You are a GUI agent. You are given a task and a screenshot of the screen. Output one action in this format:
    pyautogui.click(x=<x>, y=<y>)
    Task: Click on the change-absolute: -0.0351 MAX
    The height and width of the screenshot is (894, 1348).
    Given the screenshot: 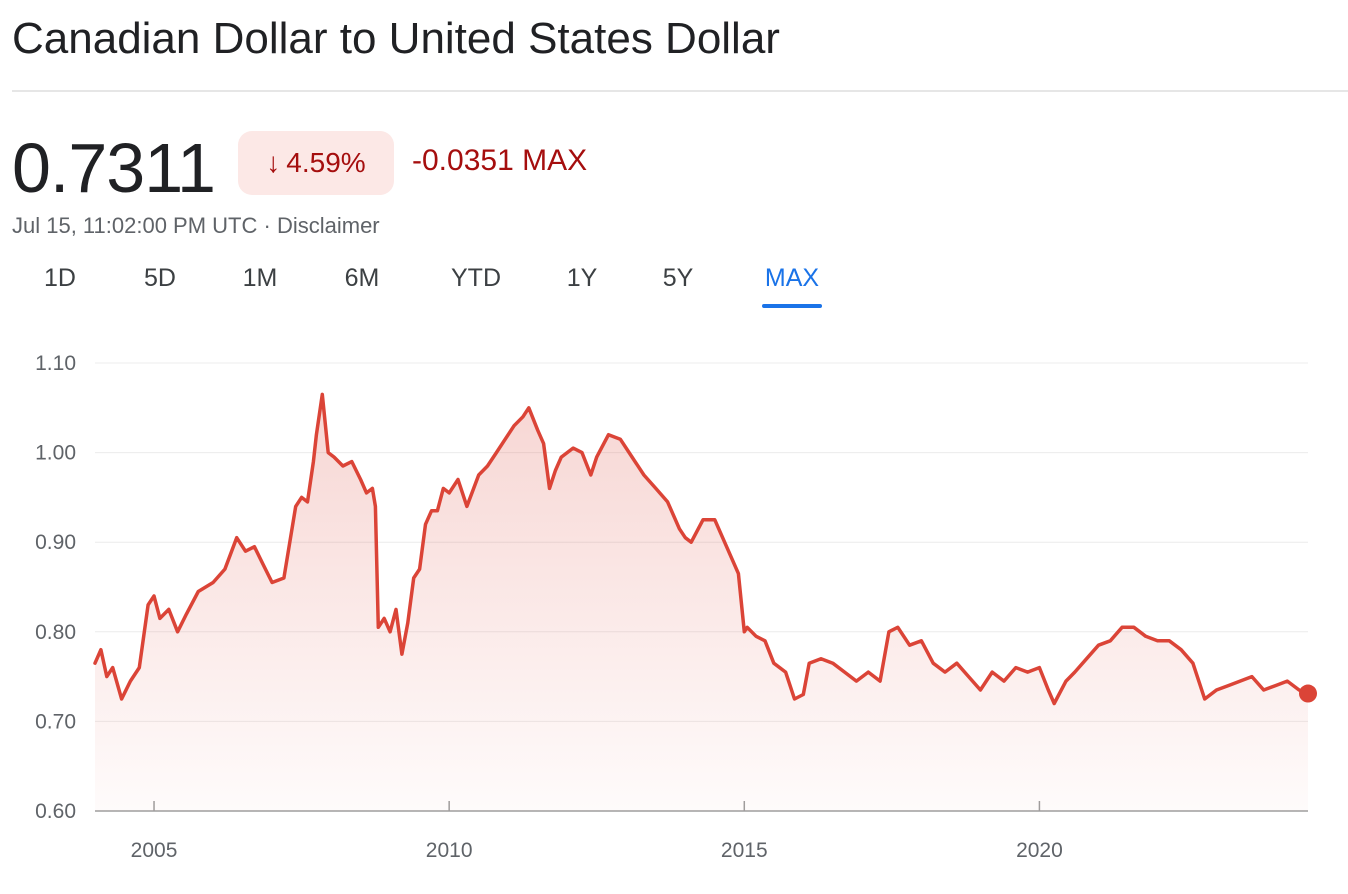 What is the action you would take?
    pyautogui.click(x=500, y=160)
    